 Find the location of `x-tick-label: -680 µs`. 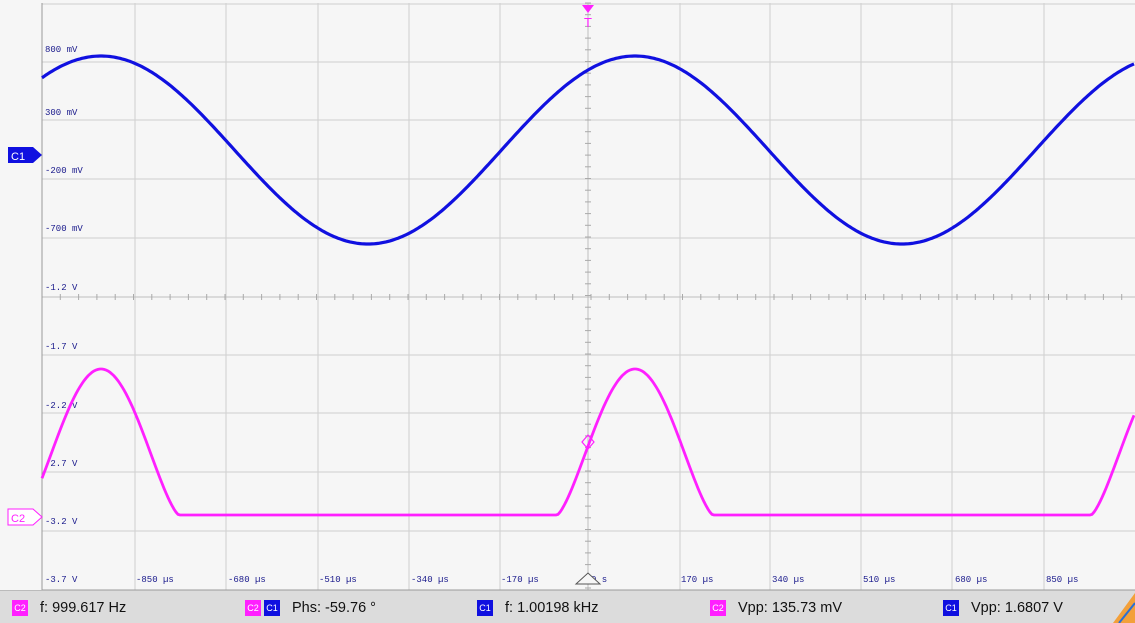

x-tick-label: -680 µs is located at coordinates (247, 580).